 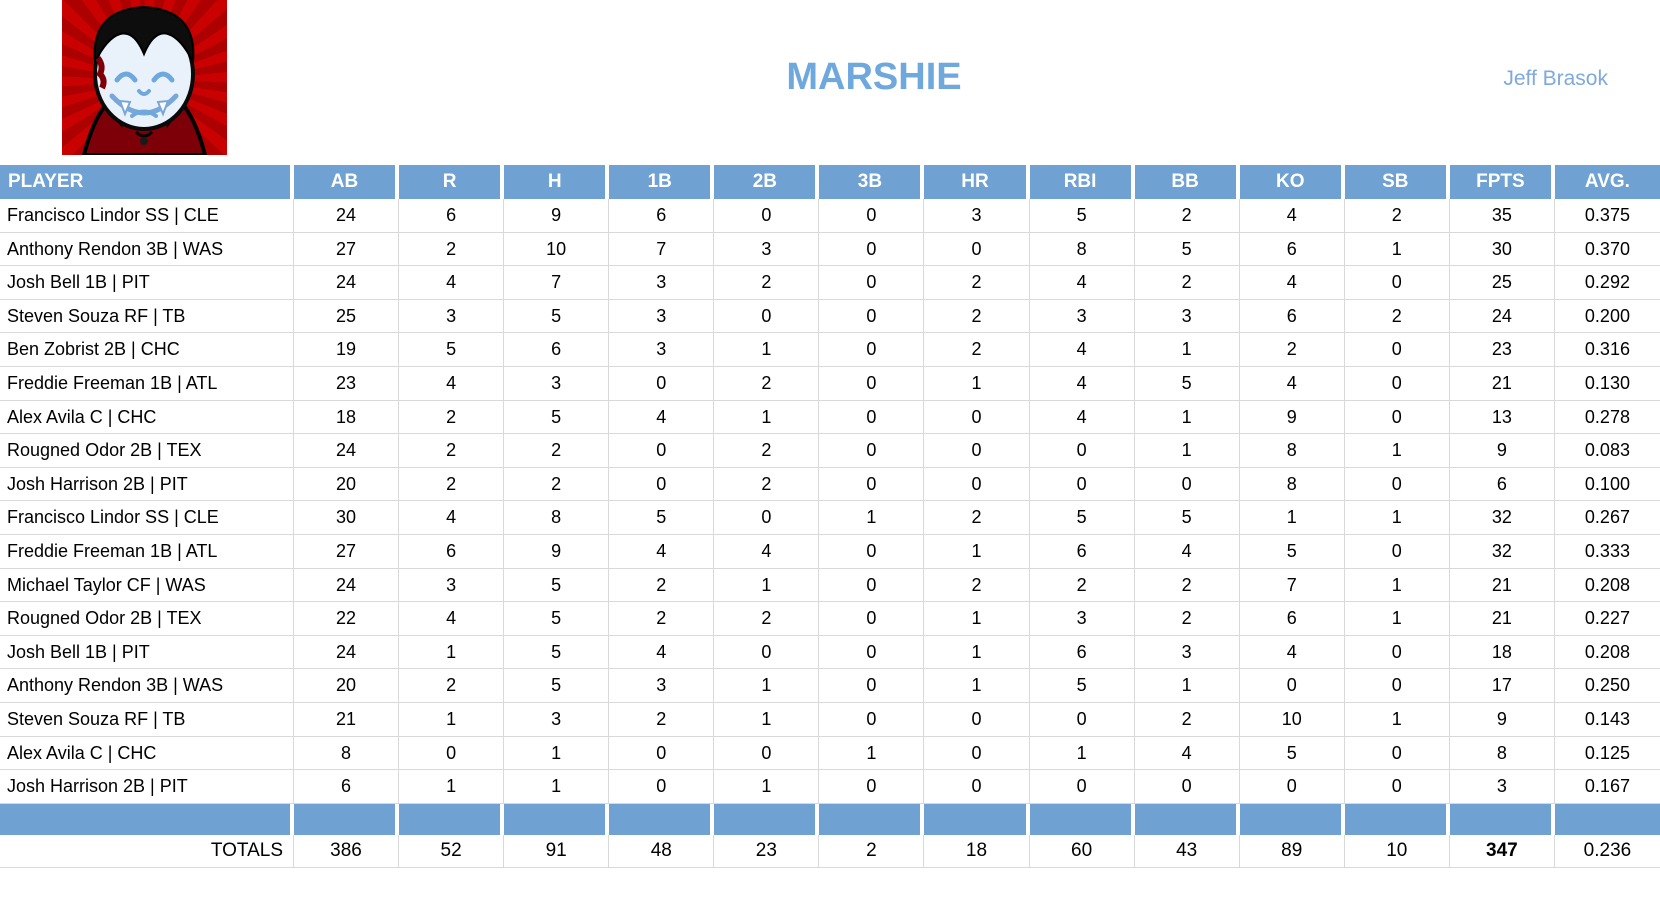 I want to click on column-header-avg: AVG., so click(x=1607, y=182).